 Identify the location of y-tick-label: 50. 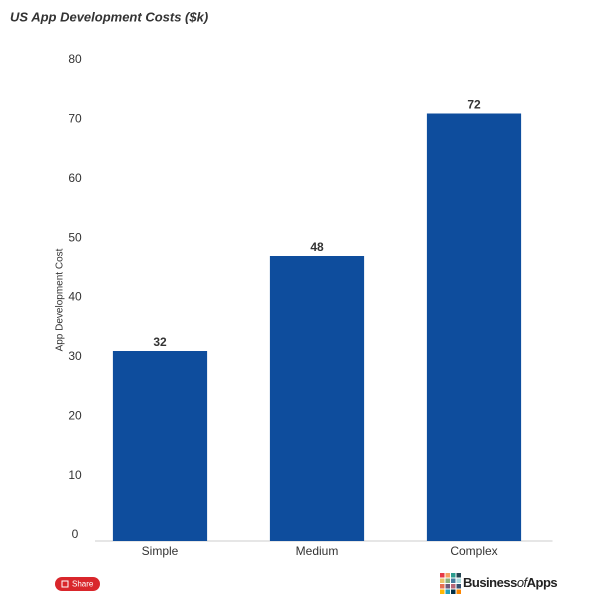
(75, 237).